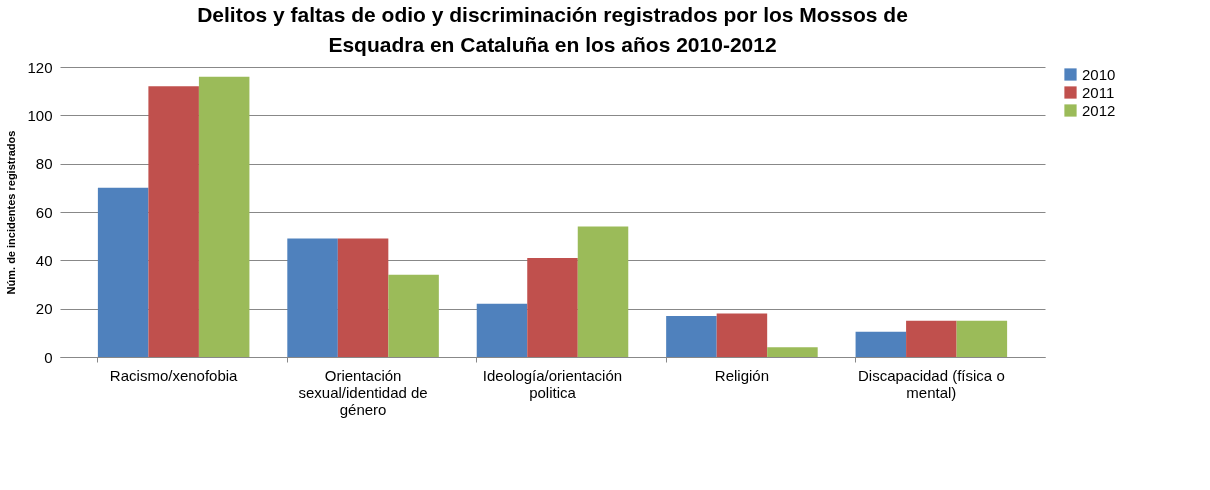 The height and width of the screenshot is (490, 1210). What do you see at coordinates (1098, 92) in the screenshot?
I see `legend-label: 2011` at bounding box center [1098, 92].